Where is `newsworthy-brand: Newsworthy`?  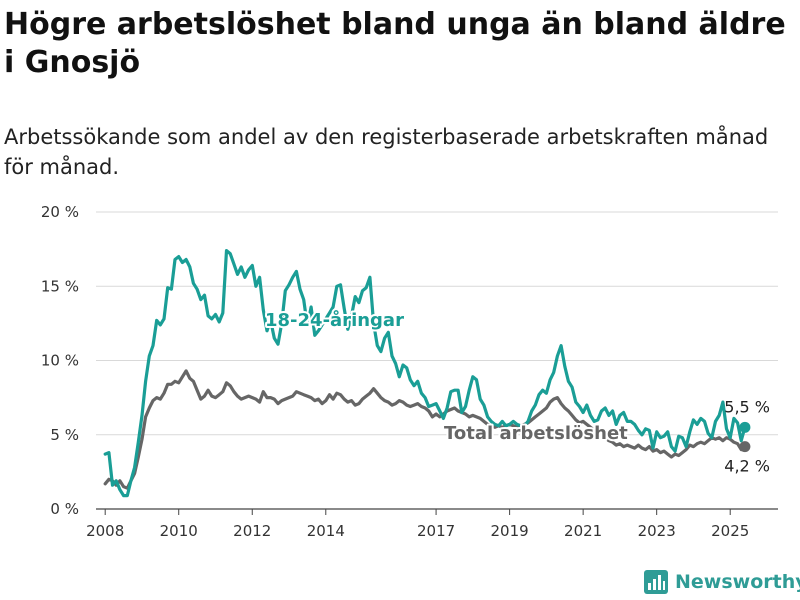
newsworthy-brand: Newsworthy is located at coordinates (722, 582).